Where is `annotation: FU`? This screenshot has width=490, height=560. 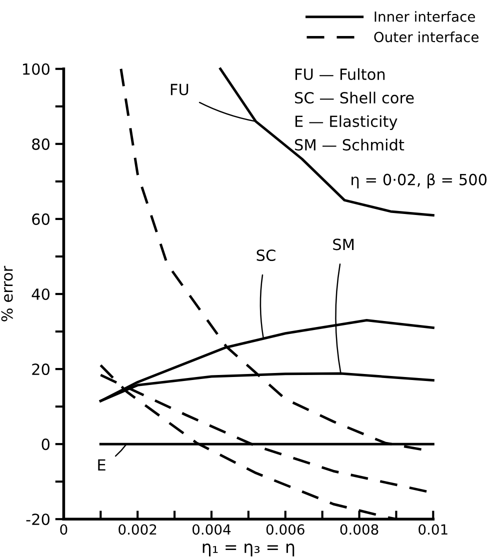
annotation: FU is located at coordinates (179, 90).